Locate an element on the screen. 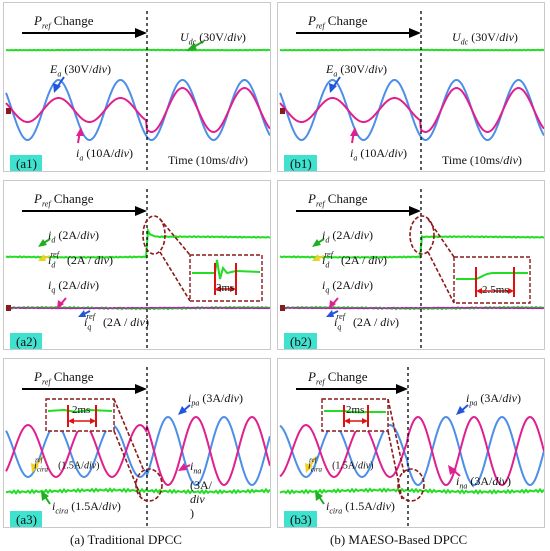 This screenshot has height=551, width=550. panel-tag: (a3) is located at coordinates (26, 519).